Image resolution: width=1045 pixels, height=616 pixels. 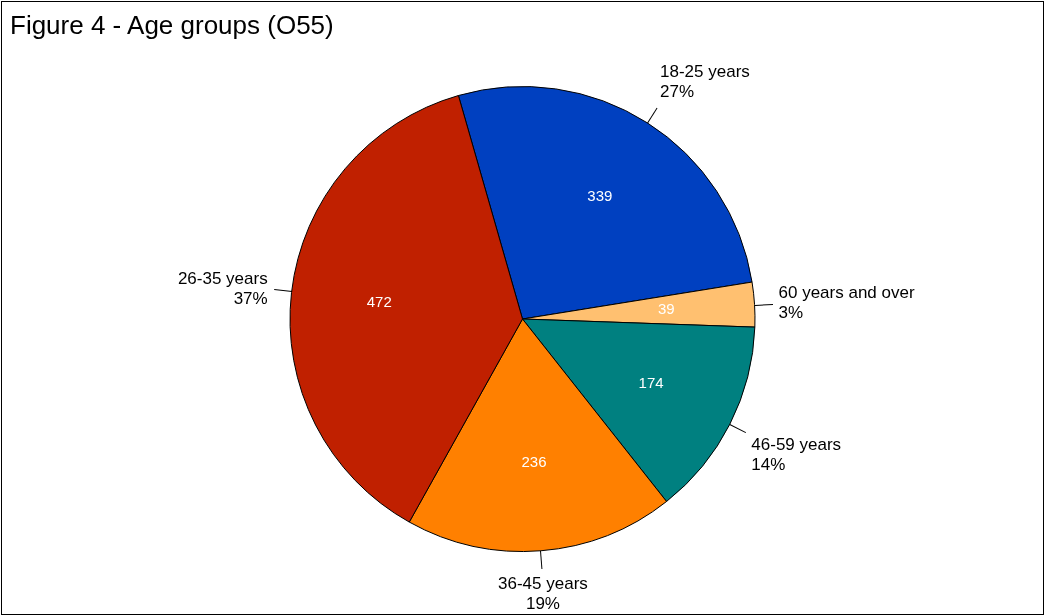 I want to click on data-label: 39, so click(x=666, y=309).